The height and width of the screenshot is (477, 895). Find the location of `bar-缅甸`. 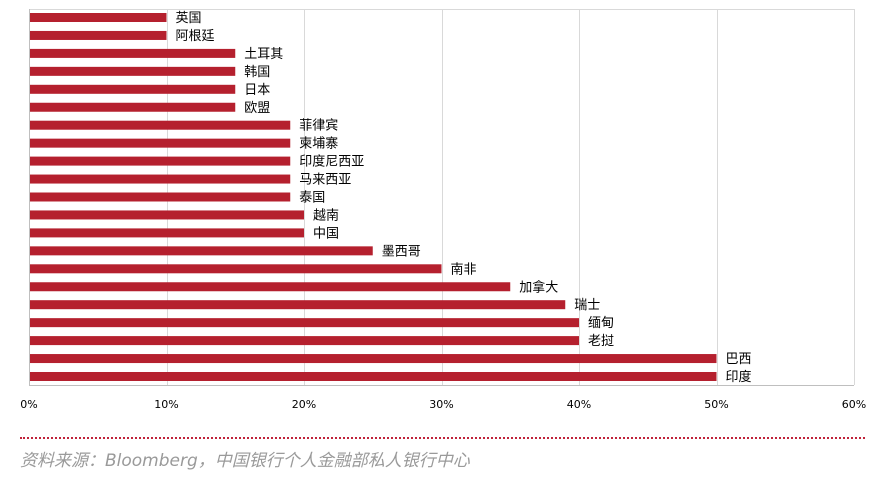

bar-缅甸 is located at coordinates (304, 323).